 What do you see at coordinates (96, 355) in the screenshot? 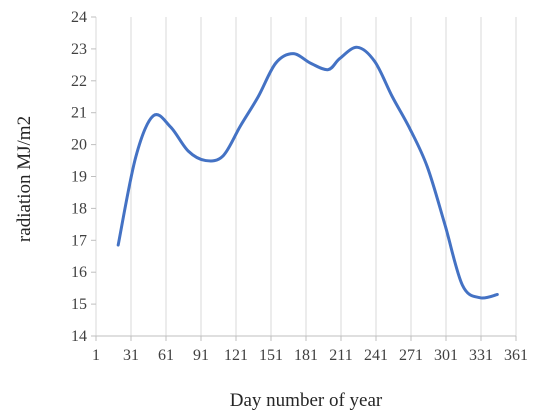
I see `x-tick-label-1: 1` at bounding box center [96, 355].